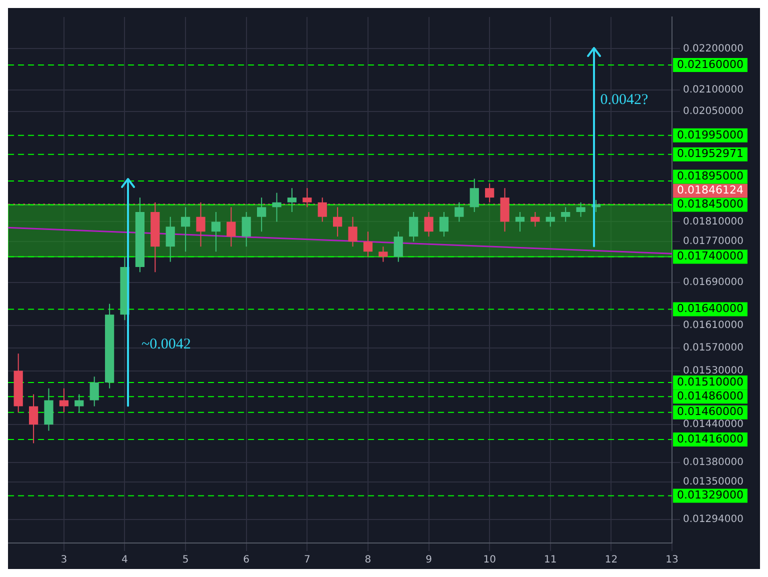  What do you see at coordinates (489, 560) in the screenshot?
I see `x-tick-label: 10` at bounding box center [489, 560].